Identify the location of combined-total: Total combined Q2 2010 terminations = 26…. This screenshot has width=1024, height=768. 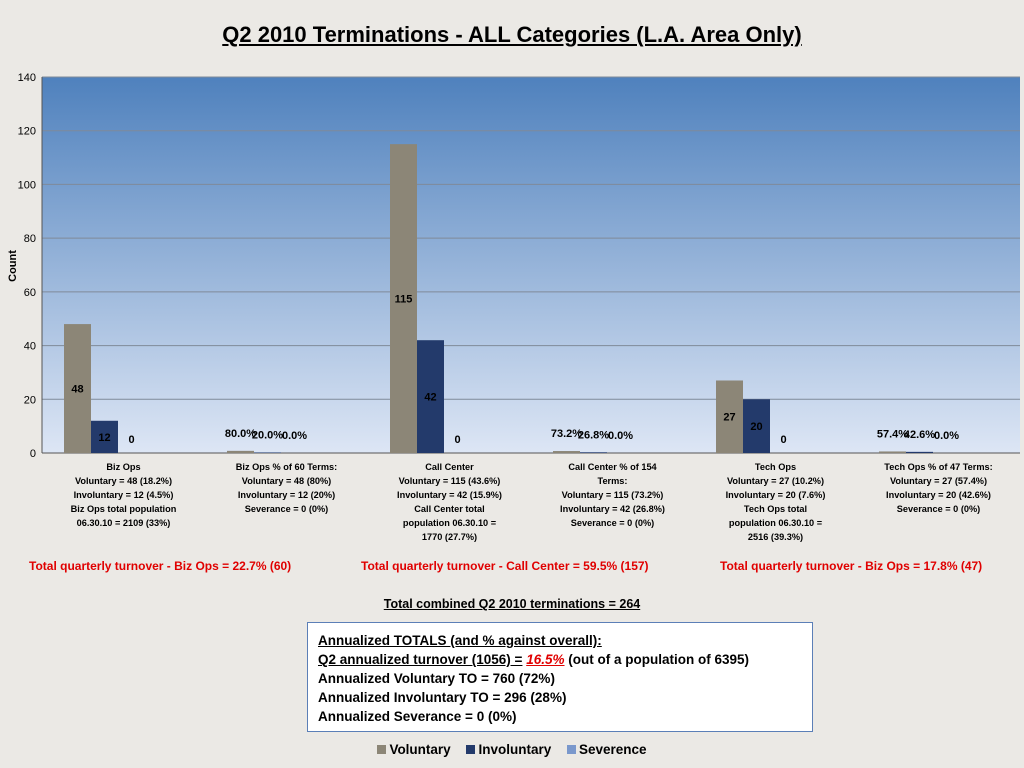
(512, 604).